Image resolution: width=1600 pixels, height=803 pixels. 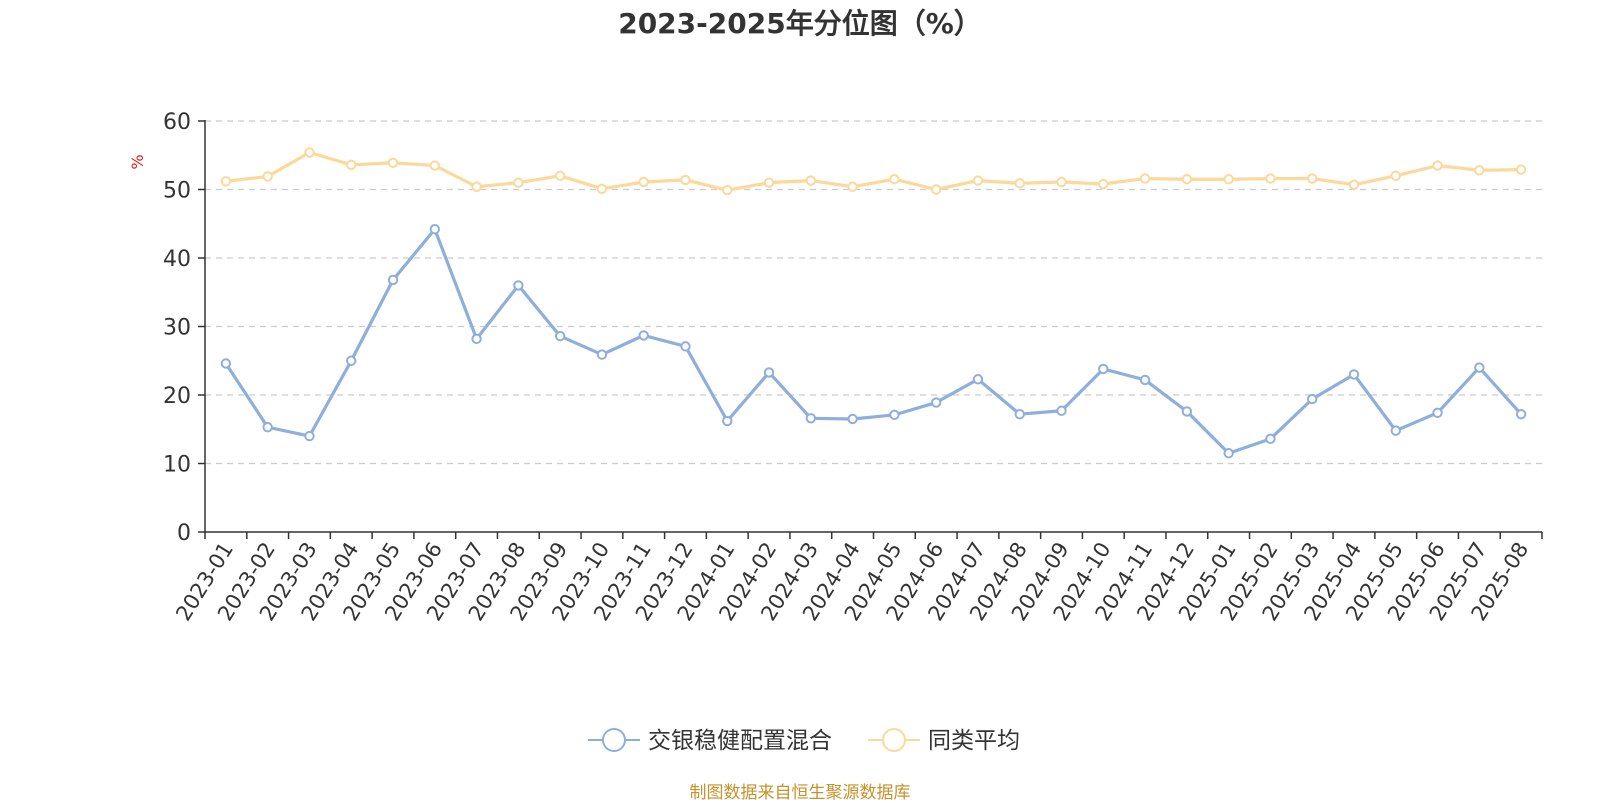 I want to click on y-axis-label: %, so click(x=137, y=161).